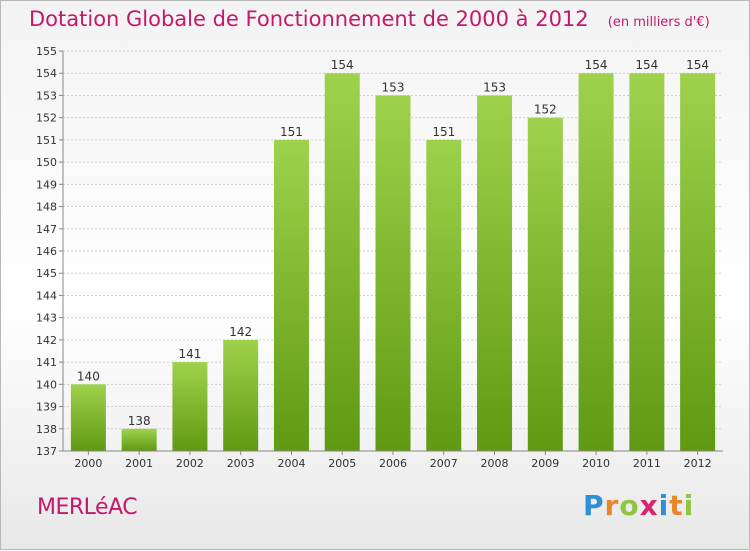 Image resolution: width=750 pixels, height=551 pixels. What do you see at coordinates (291, 132) in the screenshot?
I see `data-label-2004: 151` at bounding box center [291, 132].